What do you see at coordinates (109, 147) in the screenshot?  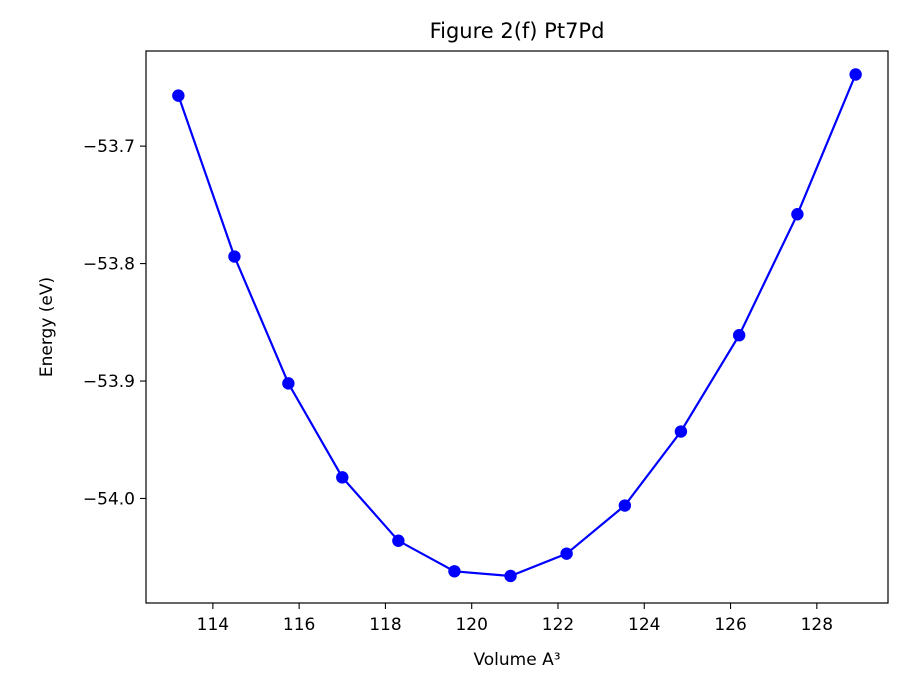 I see `y-tick-label: −53.7` at bounding box center [109, 147].